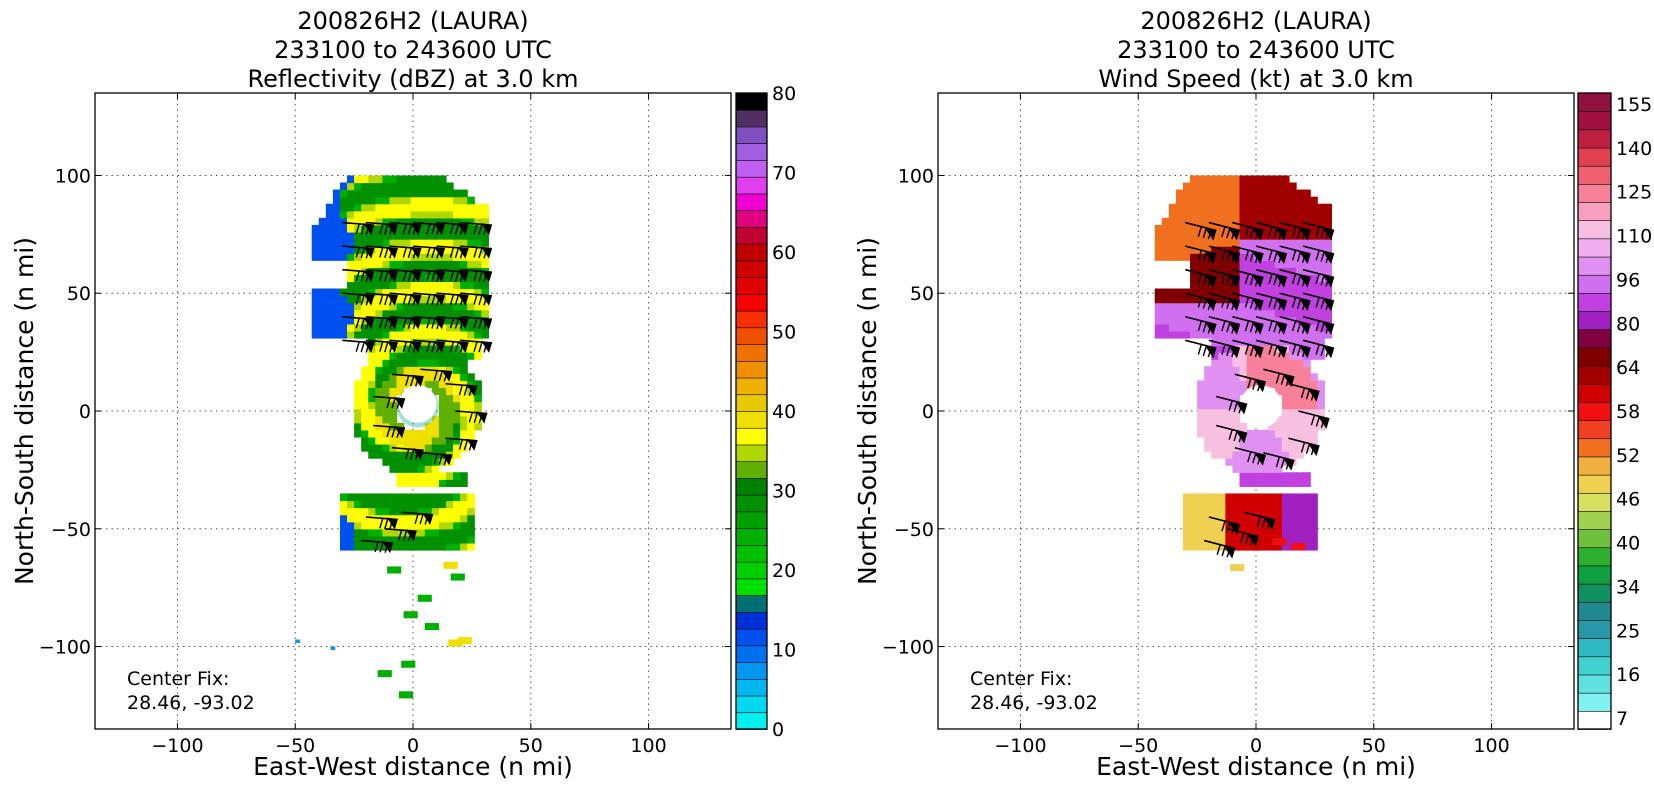 The height and width of the screenshot is (787, 1654). Describe the element at coordinates (1622, 719) in the screenshot. I see `colorbar-tick-label: 7` at that location.